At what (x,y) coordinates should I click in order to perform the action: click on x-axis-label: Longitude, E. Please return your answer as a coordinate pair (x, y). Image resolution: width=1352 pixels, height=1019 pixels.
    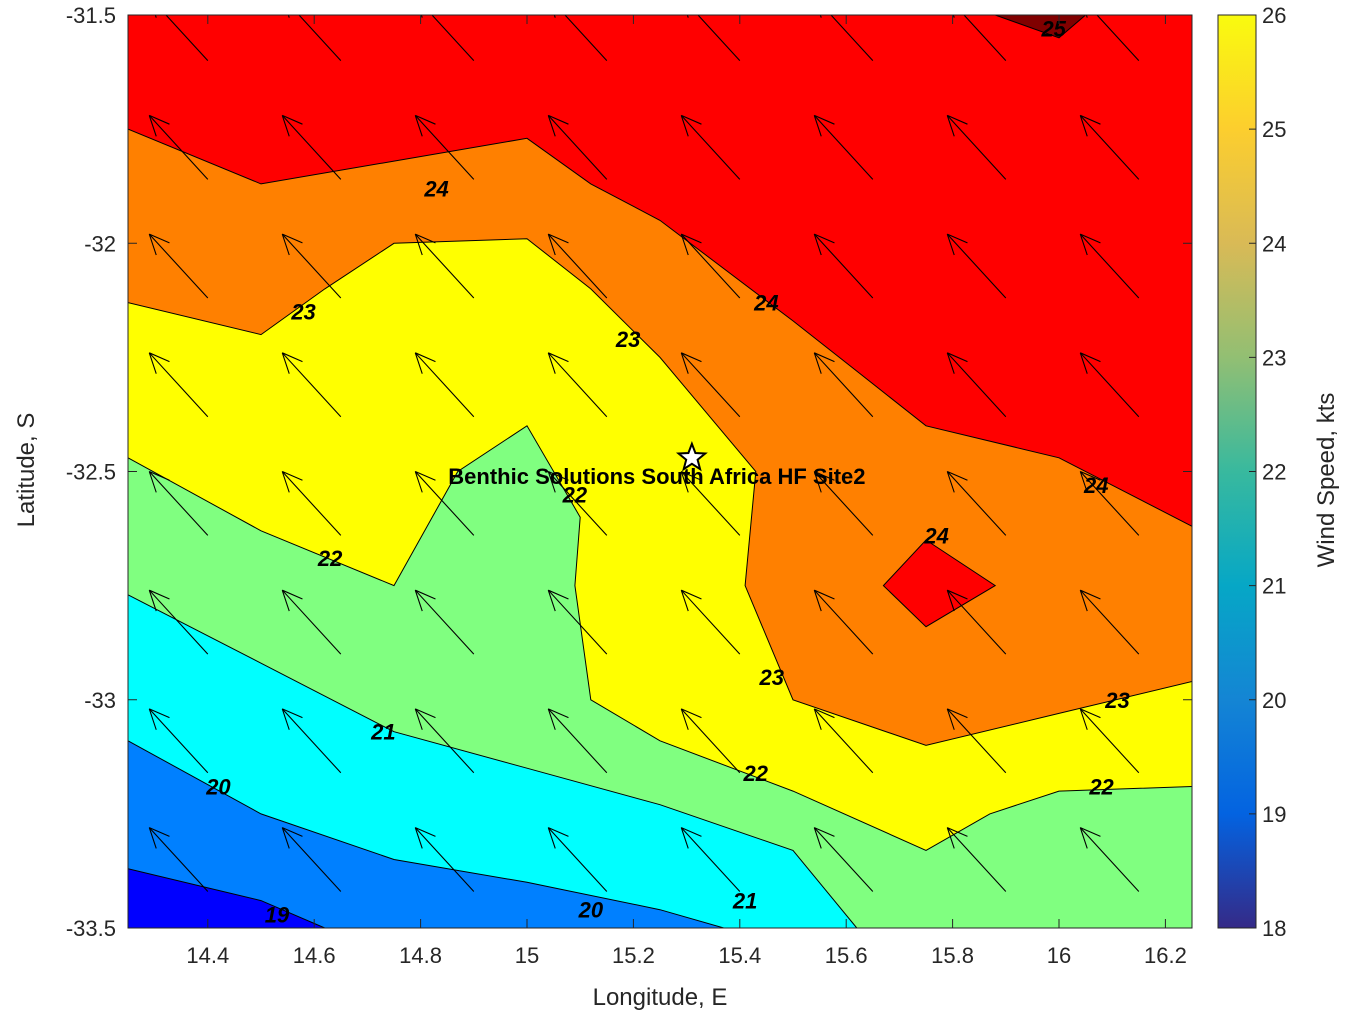
    Looking at the image, I should click on (660, 997).